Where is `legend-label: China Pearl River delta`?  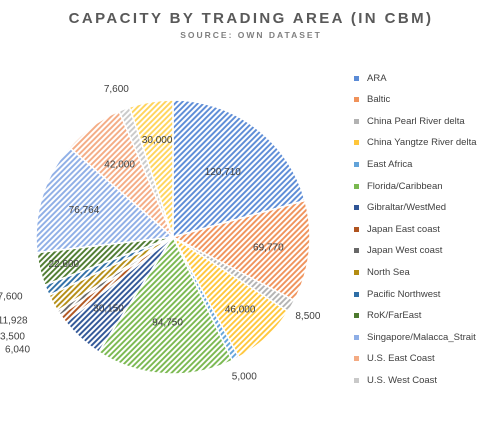
legend-label: China Pearl River delta is located at coordinates (416, 121).